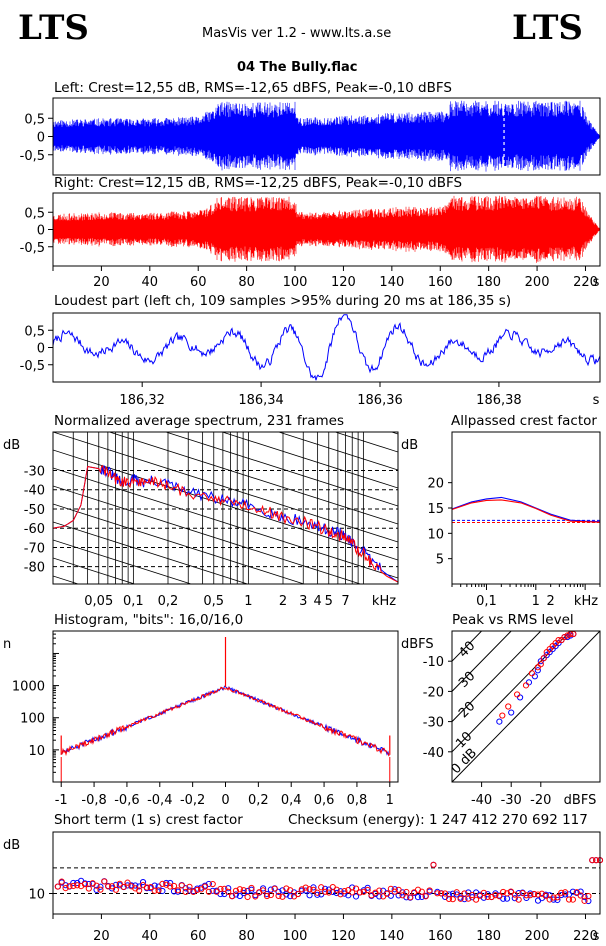 The height and width of the screenshot is (946, 606). What do you see at coordinates (53, 28) in the screenshot?
I see `logo-left: LTS` at bounding box center [53, 28].